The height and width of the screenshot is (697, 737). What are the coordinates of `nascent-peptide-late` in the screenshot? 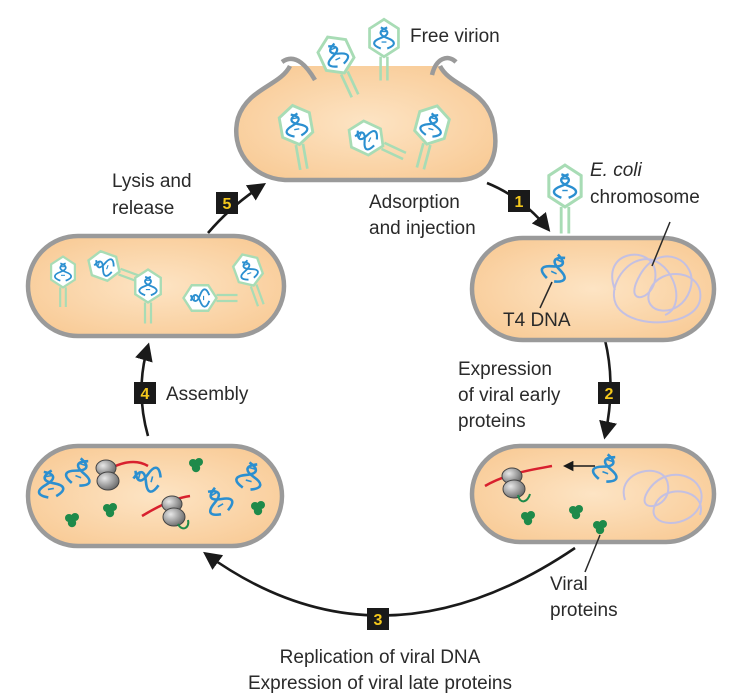 It's located at (183, 524).